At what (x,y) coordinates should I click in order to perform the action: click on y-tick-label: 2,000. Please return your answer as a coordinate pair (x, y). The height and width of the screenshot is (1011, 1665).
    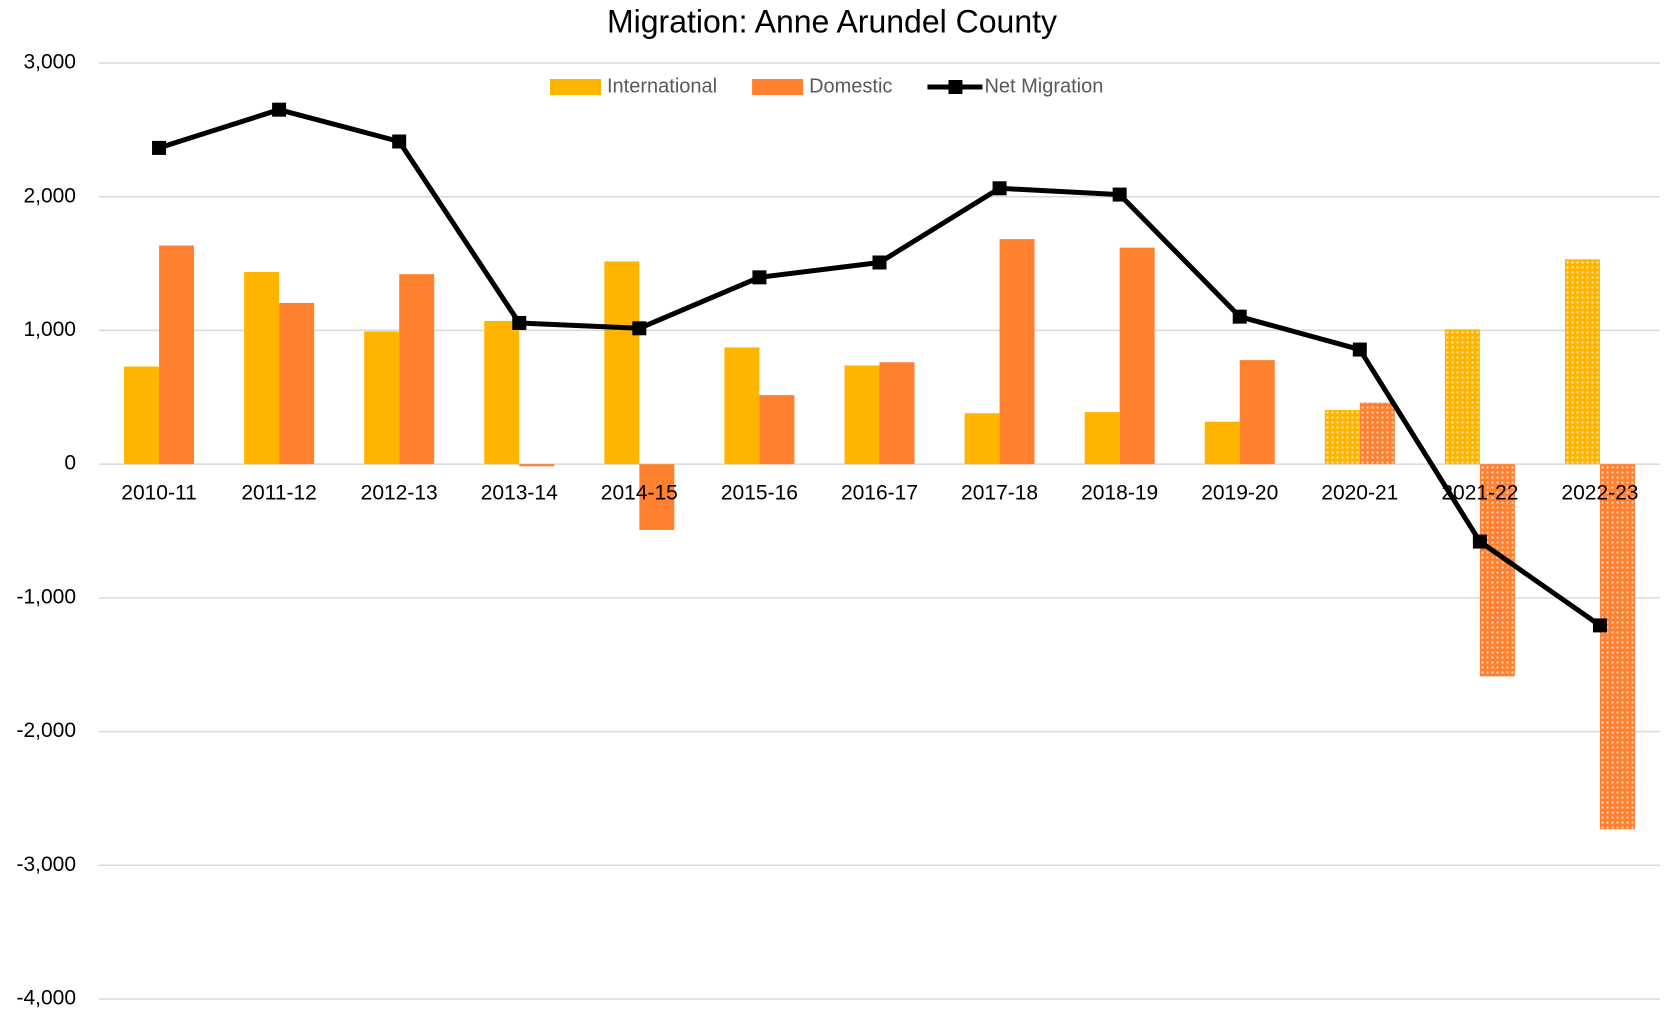
    Looking at the image, I should click on (49, 195).